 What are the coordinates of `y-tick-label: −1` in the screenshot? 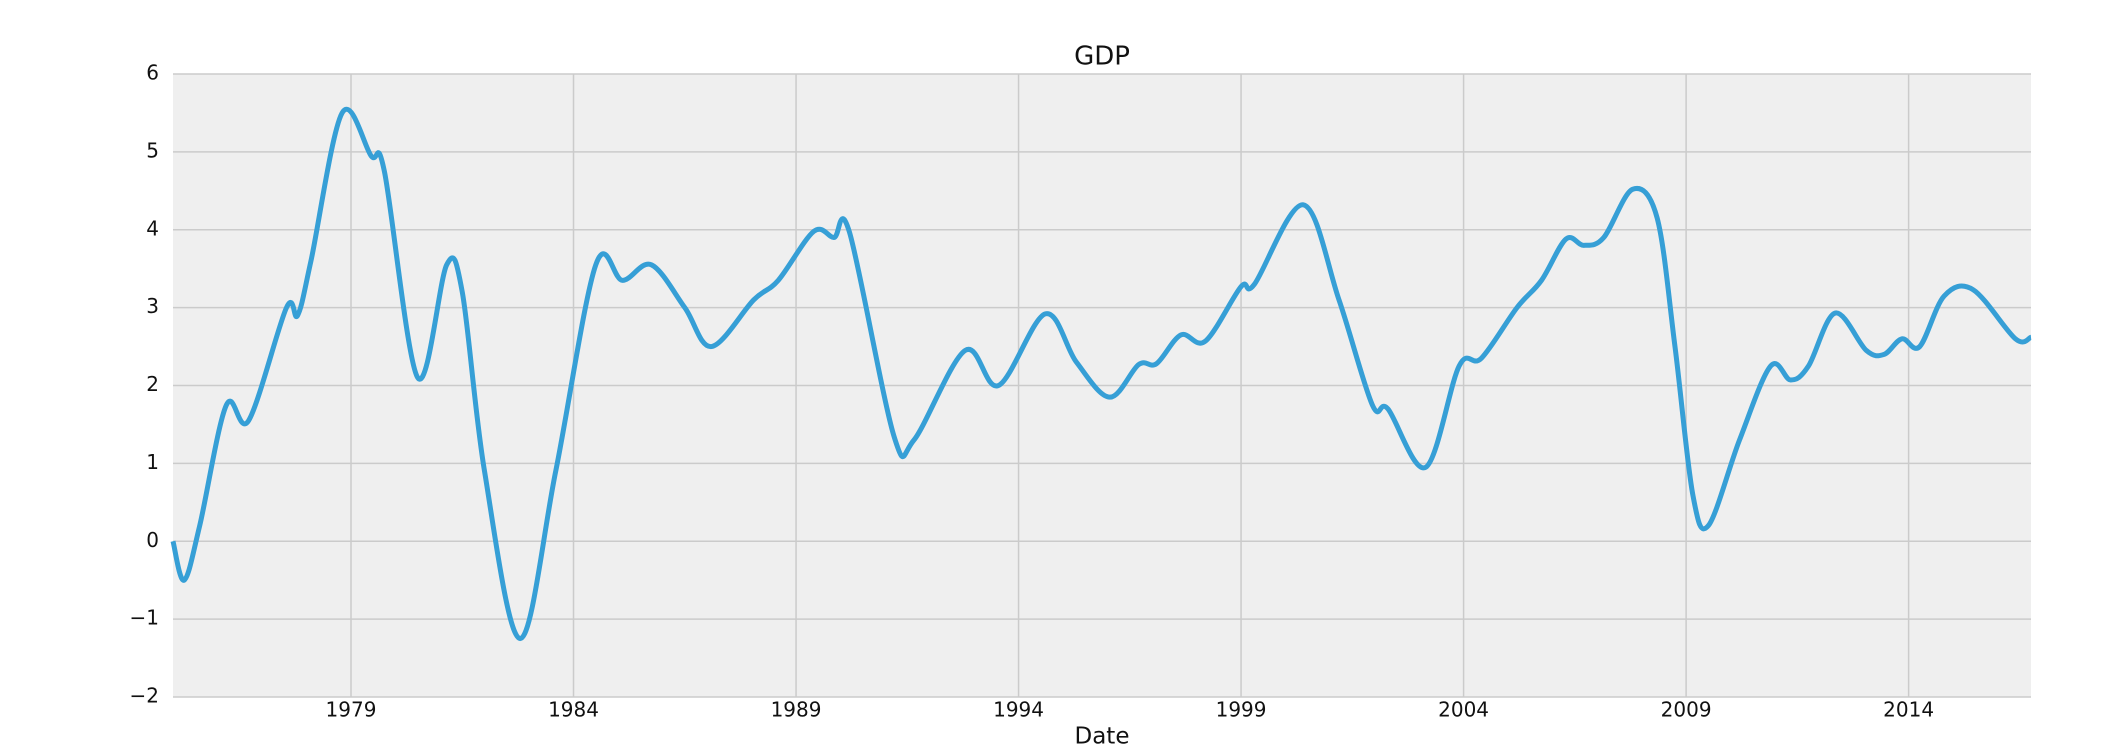 It's located at (144, 618).